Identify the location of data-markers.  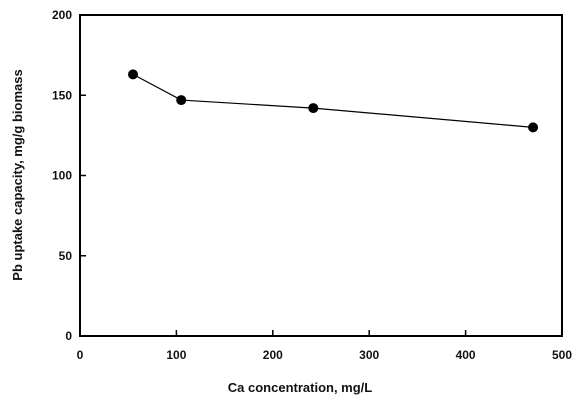
(333, 101).